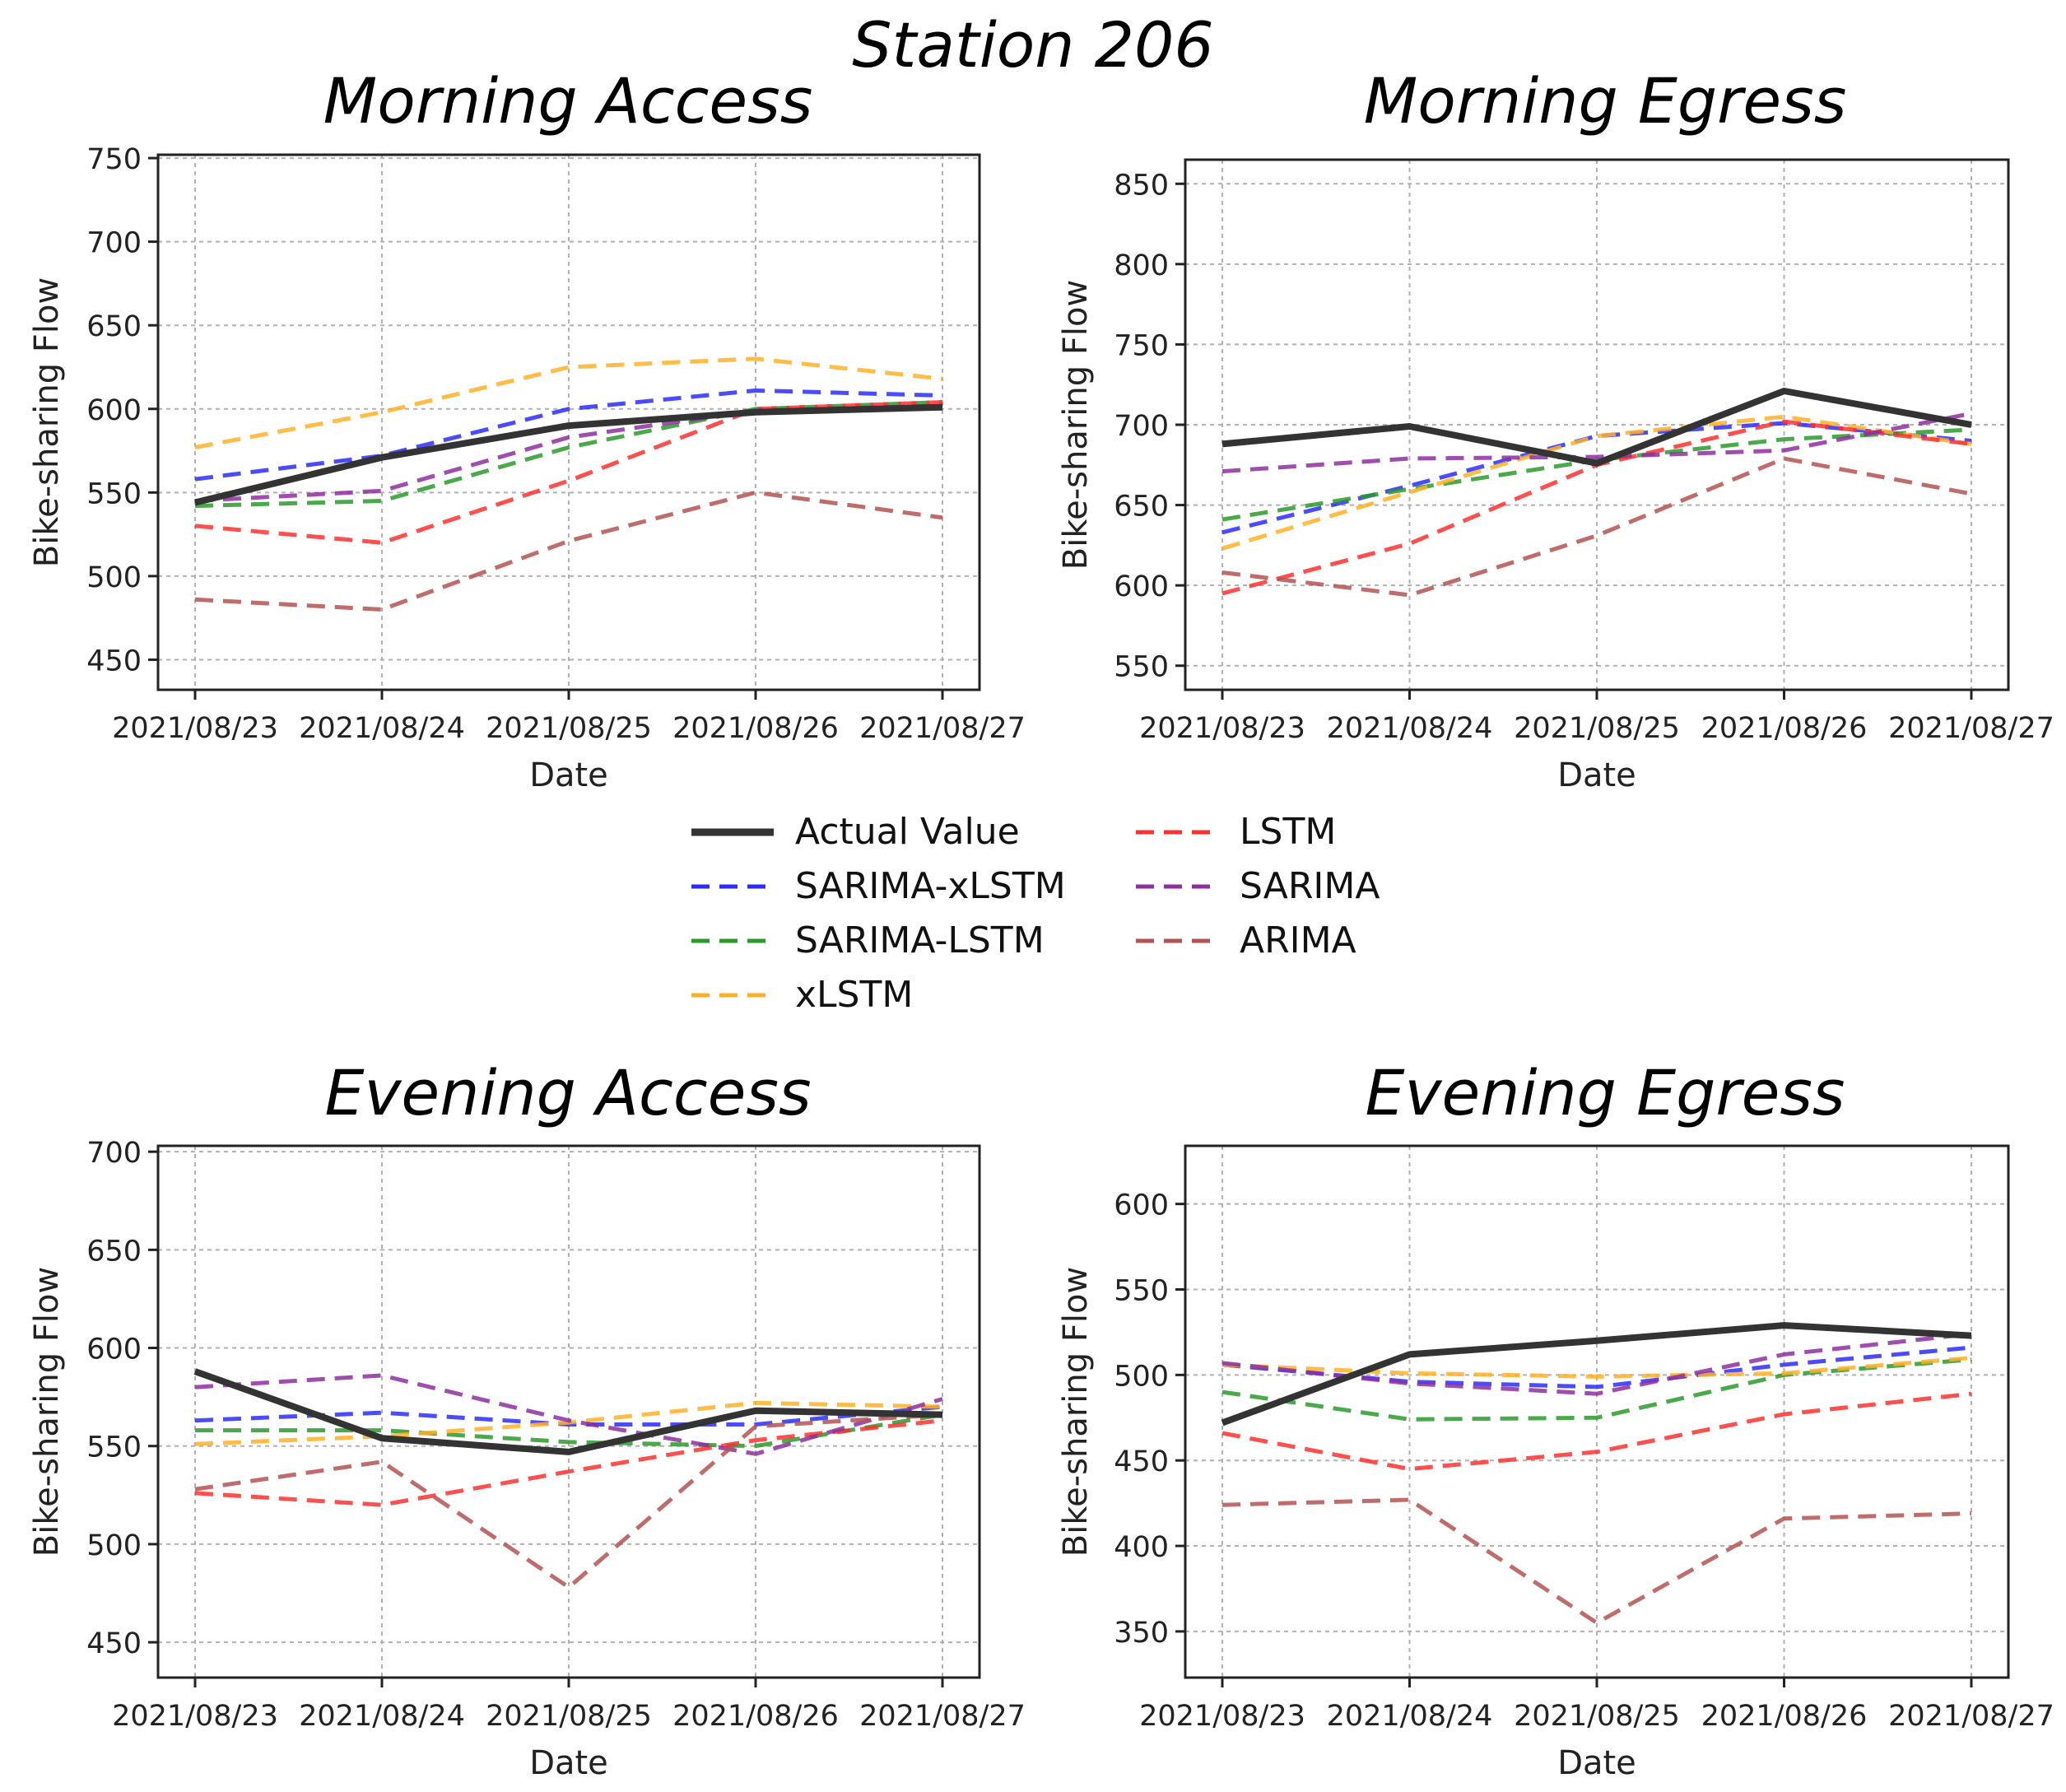 The width and height of the screenshot is (2066, 1792). I want to click on chart3-ytick-label-500: 500, so click(1142, 1376).